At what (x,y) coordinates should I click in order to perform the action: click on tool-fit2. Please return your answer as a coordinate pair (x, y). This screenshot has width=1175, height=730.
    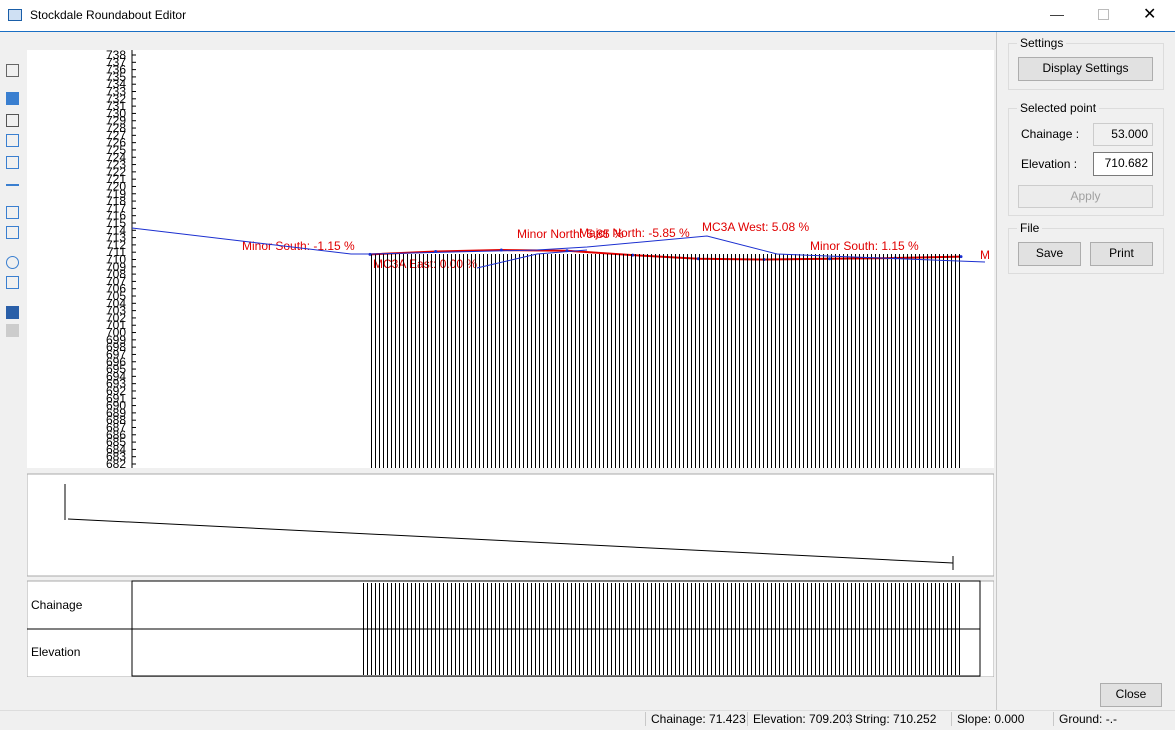
    Looking at the image, I should click on (12, 232).